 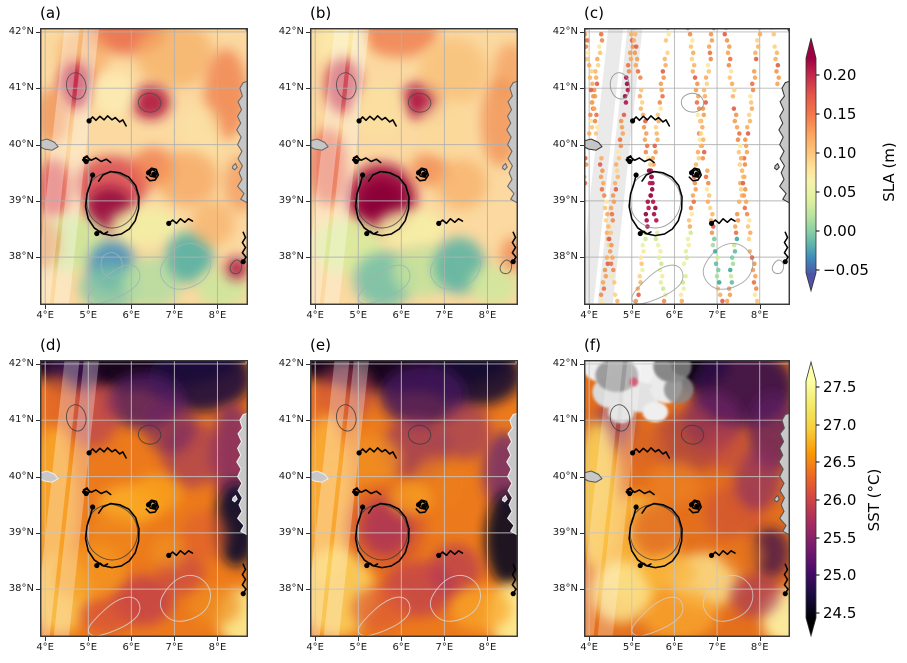 I want to click on colorbar-sst-tick-label: 26.5, so click(x=840, y=462).